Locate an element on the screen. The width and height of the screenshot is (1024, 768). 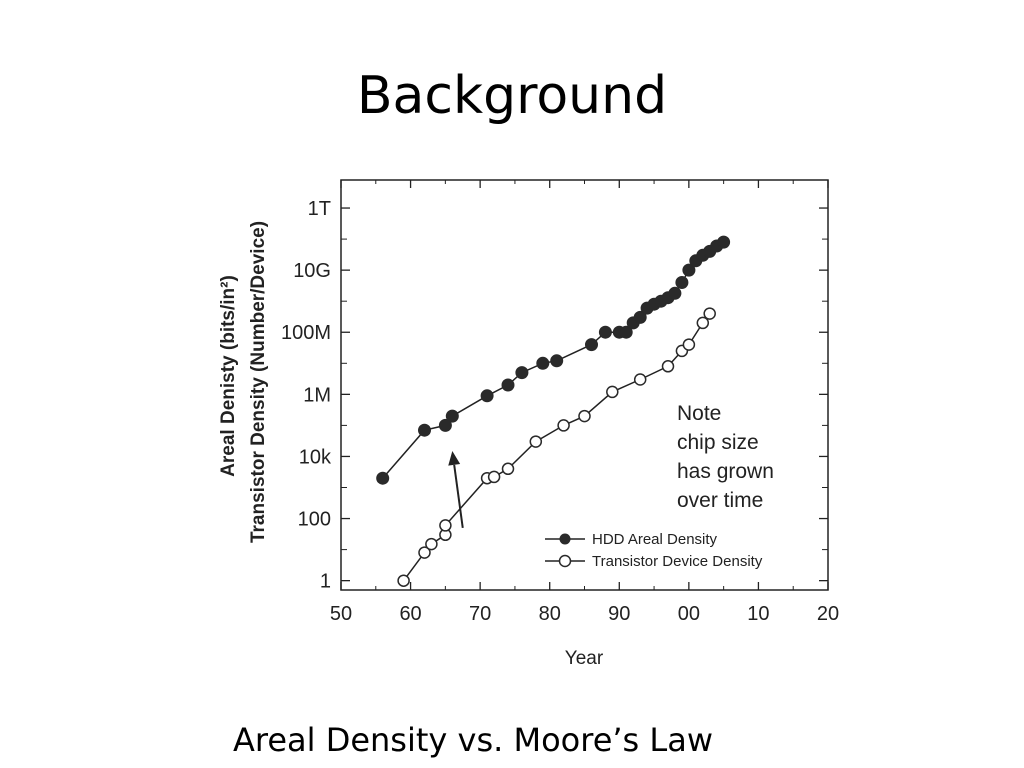
slide-title: Background is located at coordinates (512, 96).